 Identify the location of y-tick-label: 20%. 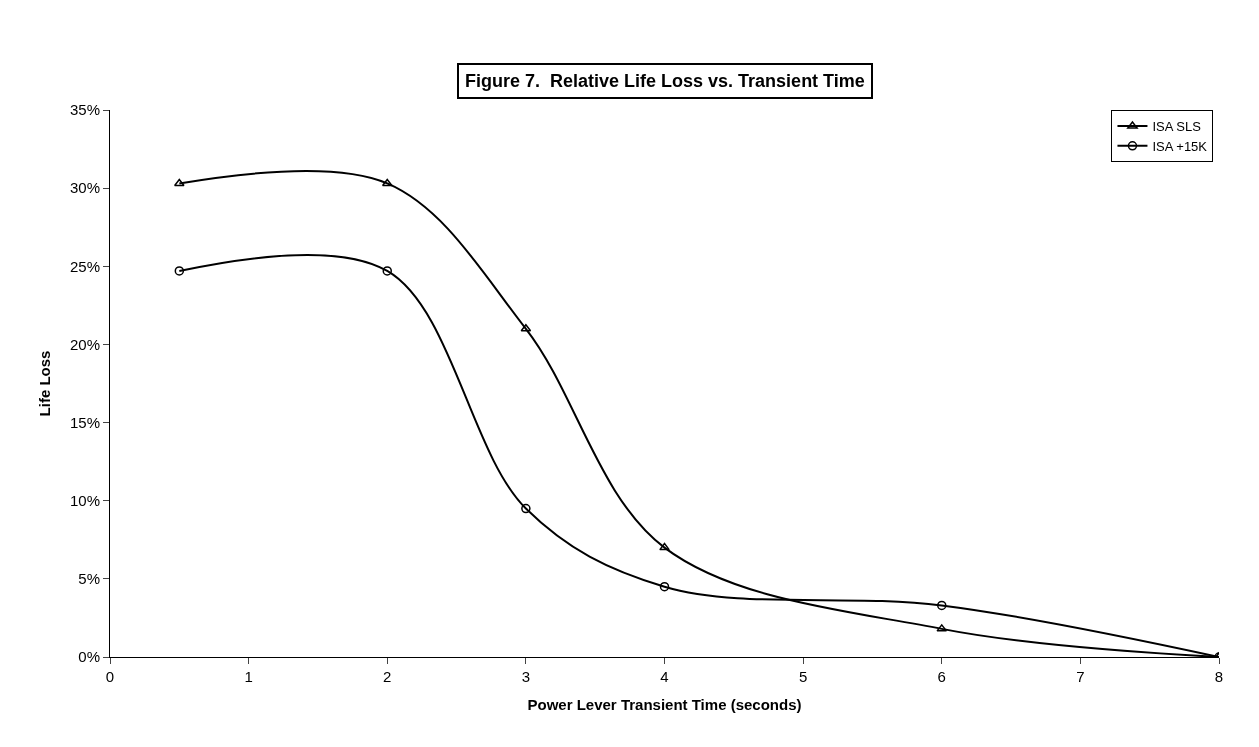
(84, 344).